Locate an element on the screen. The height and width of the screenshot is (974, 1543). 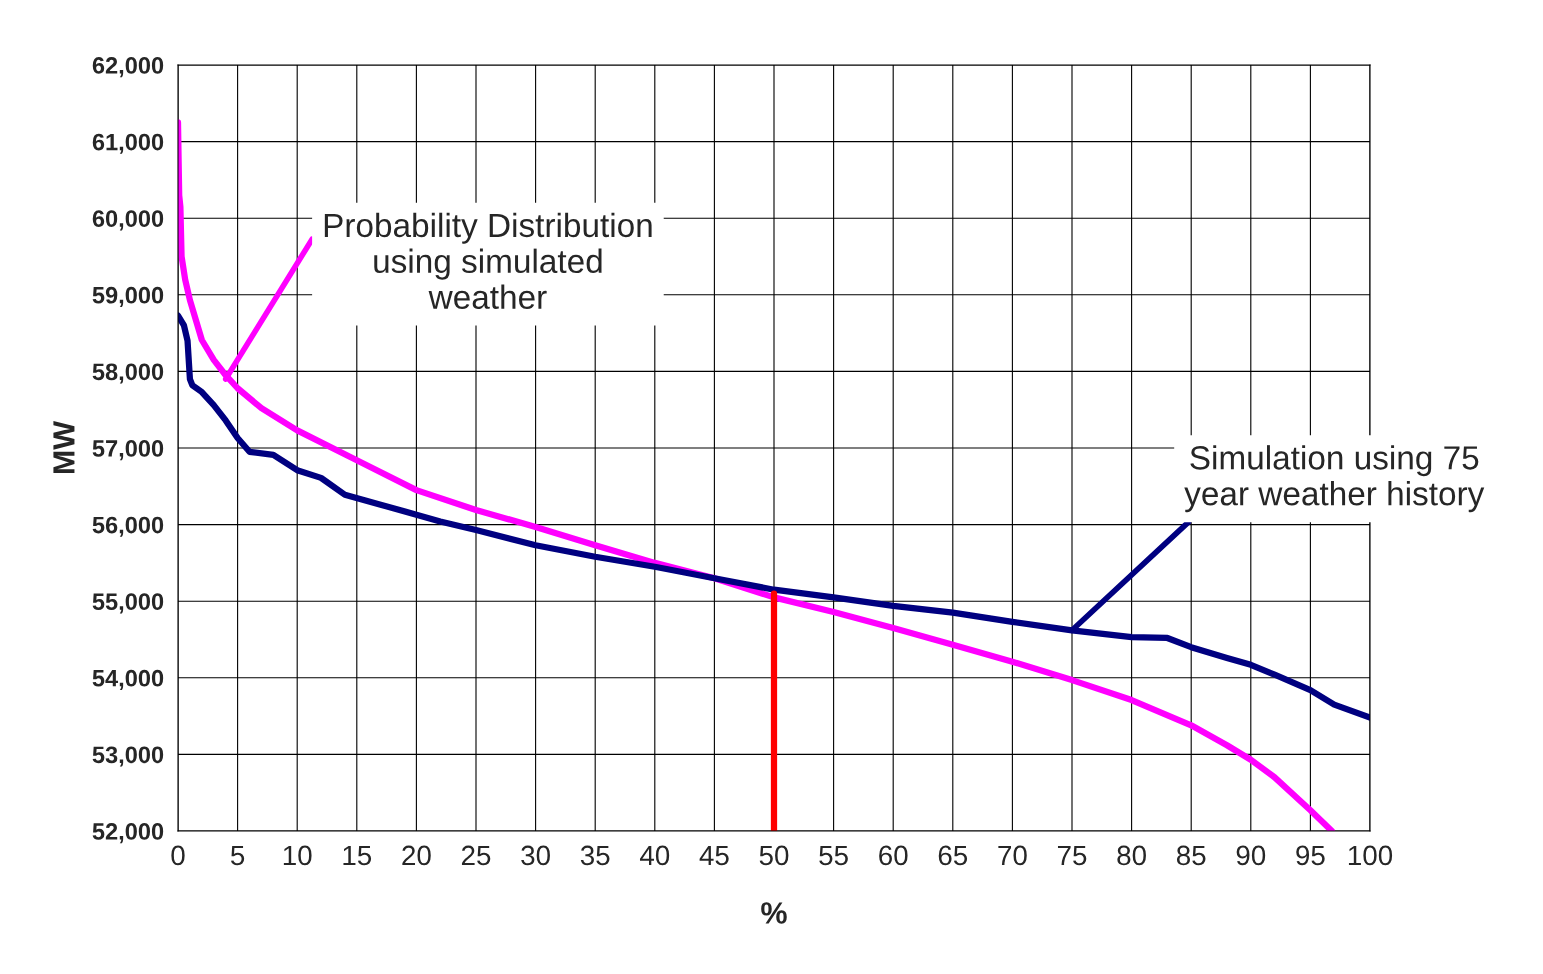
x-tick-label: 65 is located at coordinates (953, 855).